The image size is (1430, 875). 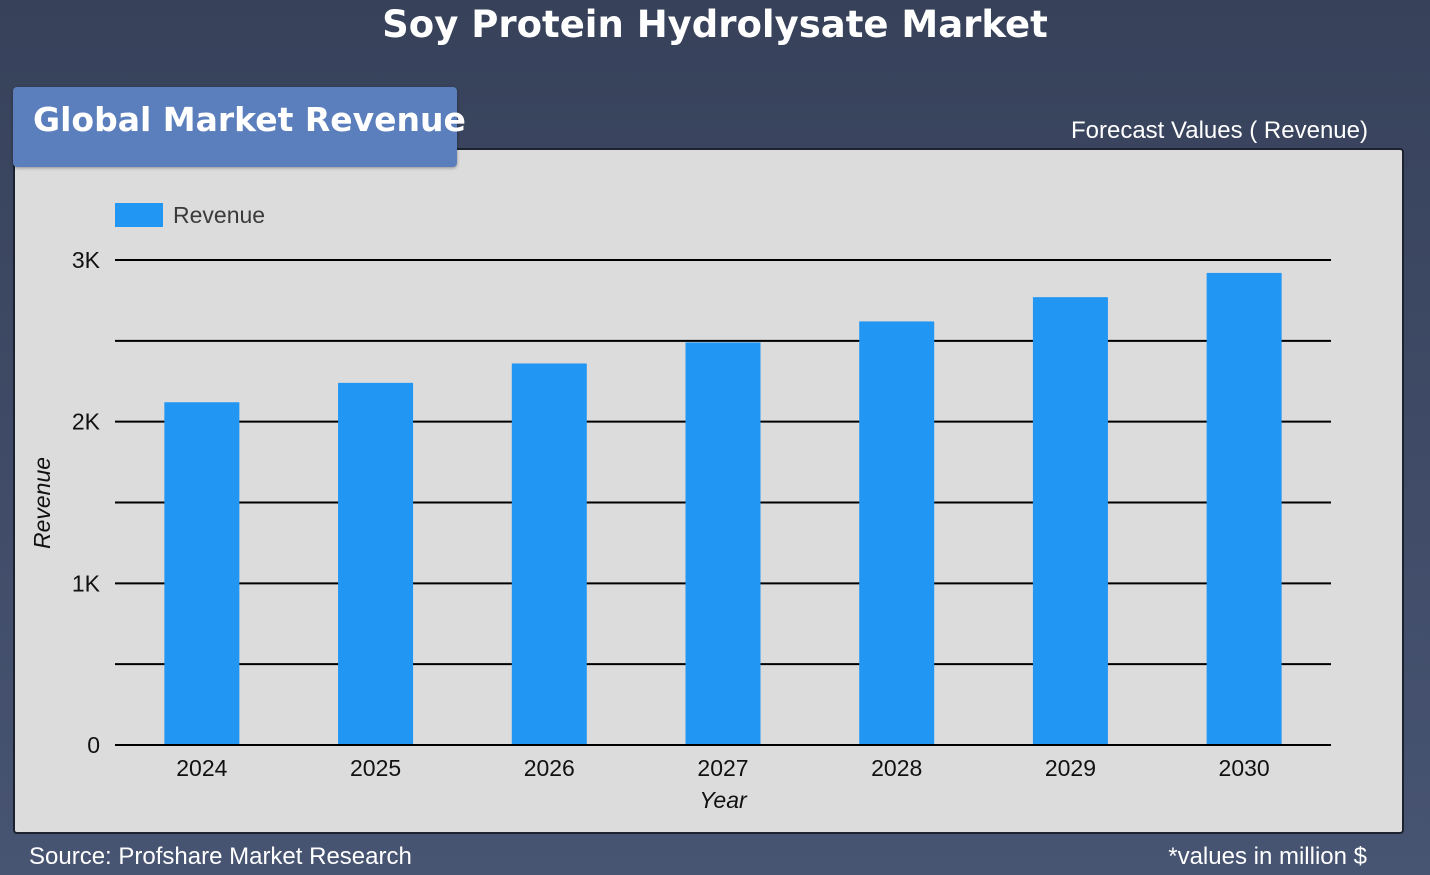 I want to click on x-tick-label: 2024, so click(x=201, y=768).